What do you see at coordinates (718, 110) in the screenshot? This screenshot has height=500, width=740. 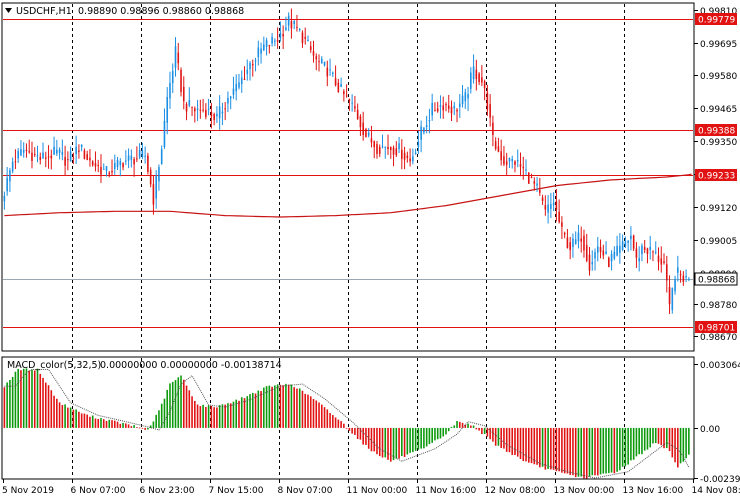 I see `price-label: 0.99465` at bounding box center [718, 110].